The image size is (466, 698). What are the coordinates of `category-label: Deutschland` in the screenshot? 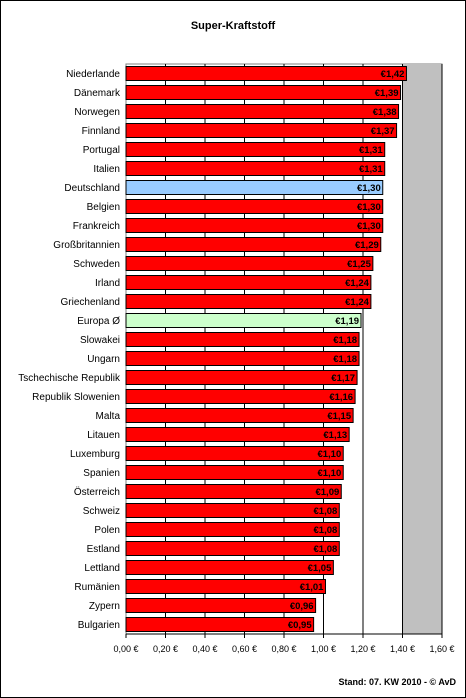 It's located at (92, 188).